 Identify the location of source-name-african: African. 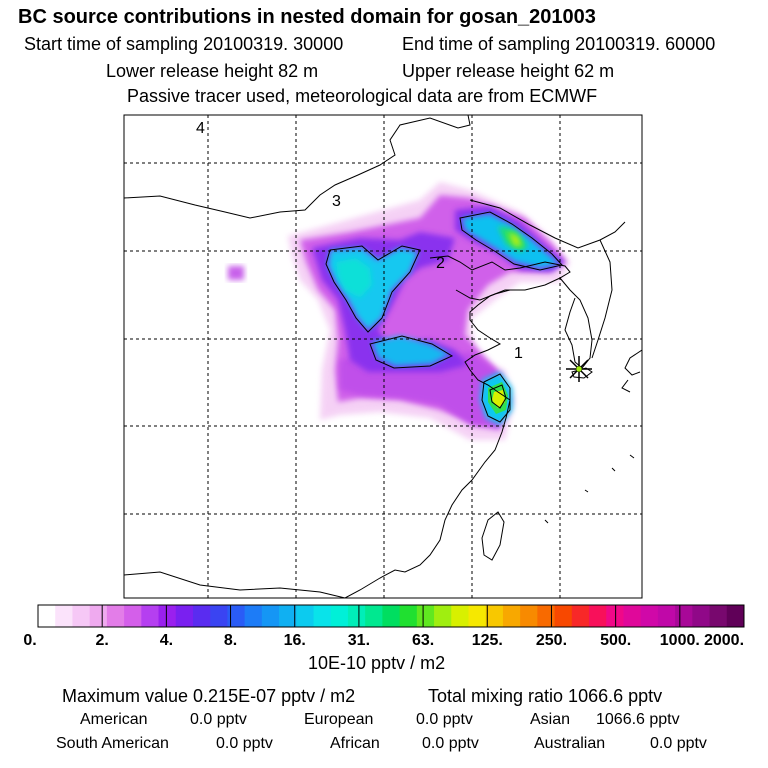
(355, 743).